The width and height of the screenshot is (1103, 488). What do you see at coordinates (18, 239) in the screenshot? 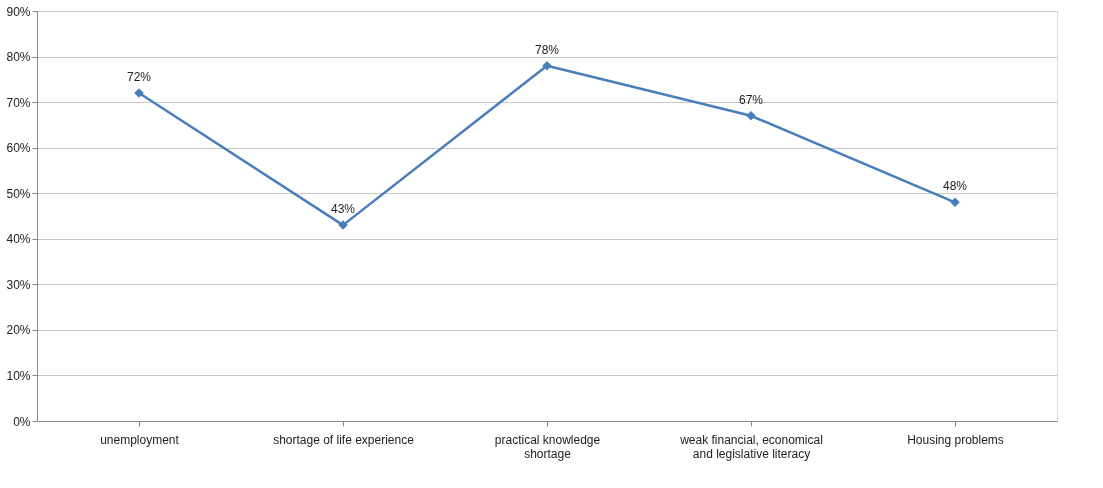
I see `y-tick-label: 40%` at bounding box center [18, 239].